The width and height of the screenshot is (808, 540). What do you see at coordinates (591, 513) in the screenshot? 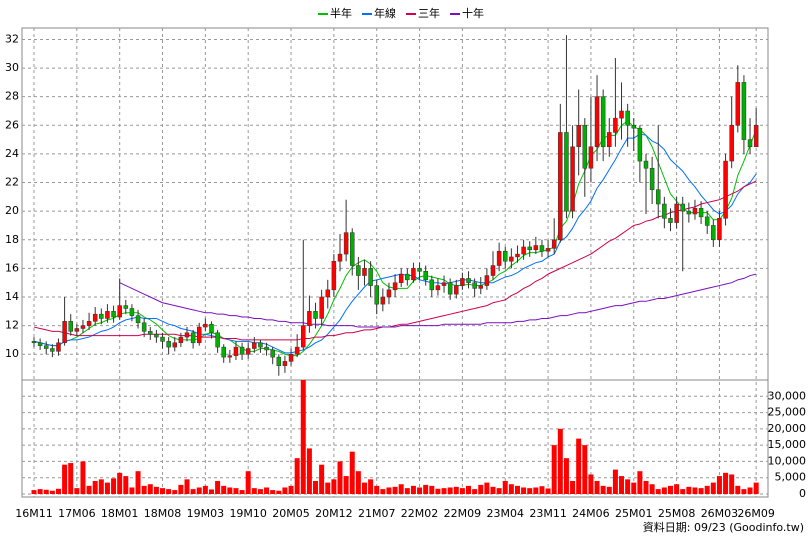
I see `x-tick-label: 24M06` at bounding box center [591, 513].